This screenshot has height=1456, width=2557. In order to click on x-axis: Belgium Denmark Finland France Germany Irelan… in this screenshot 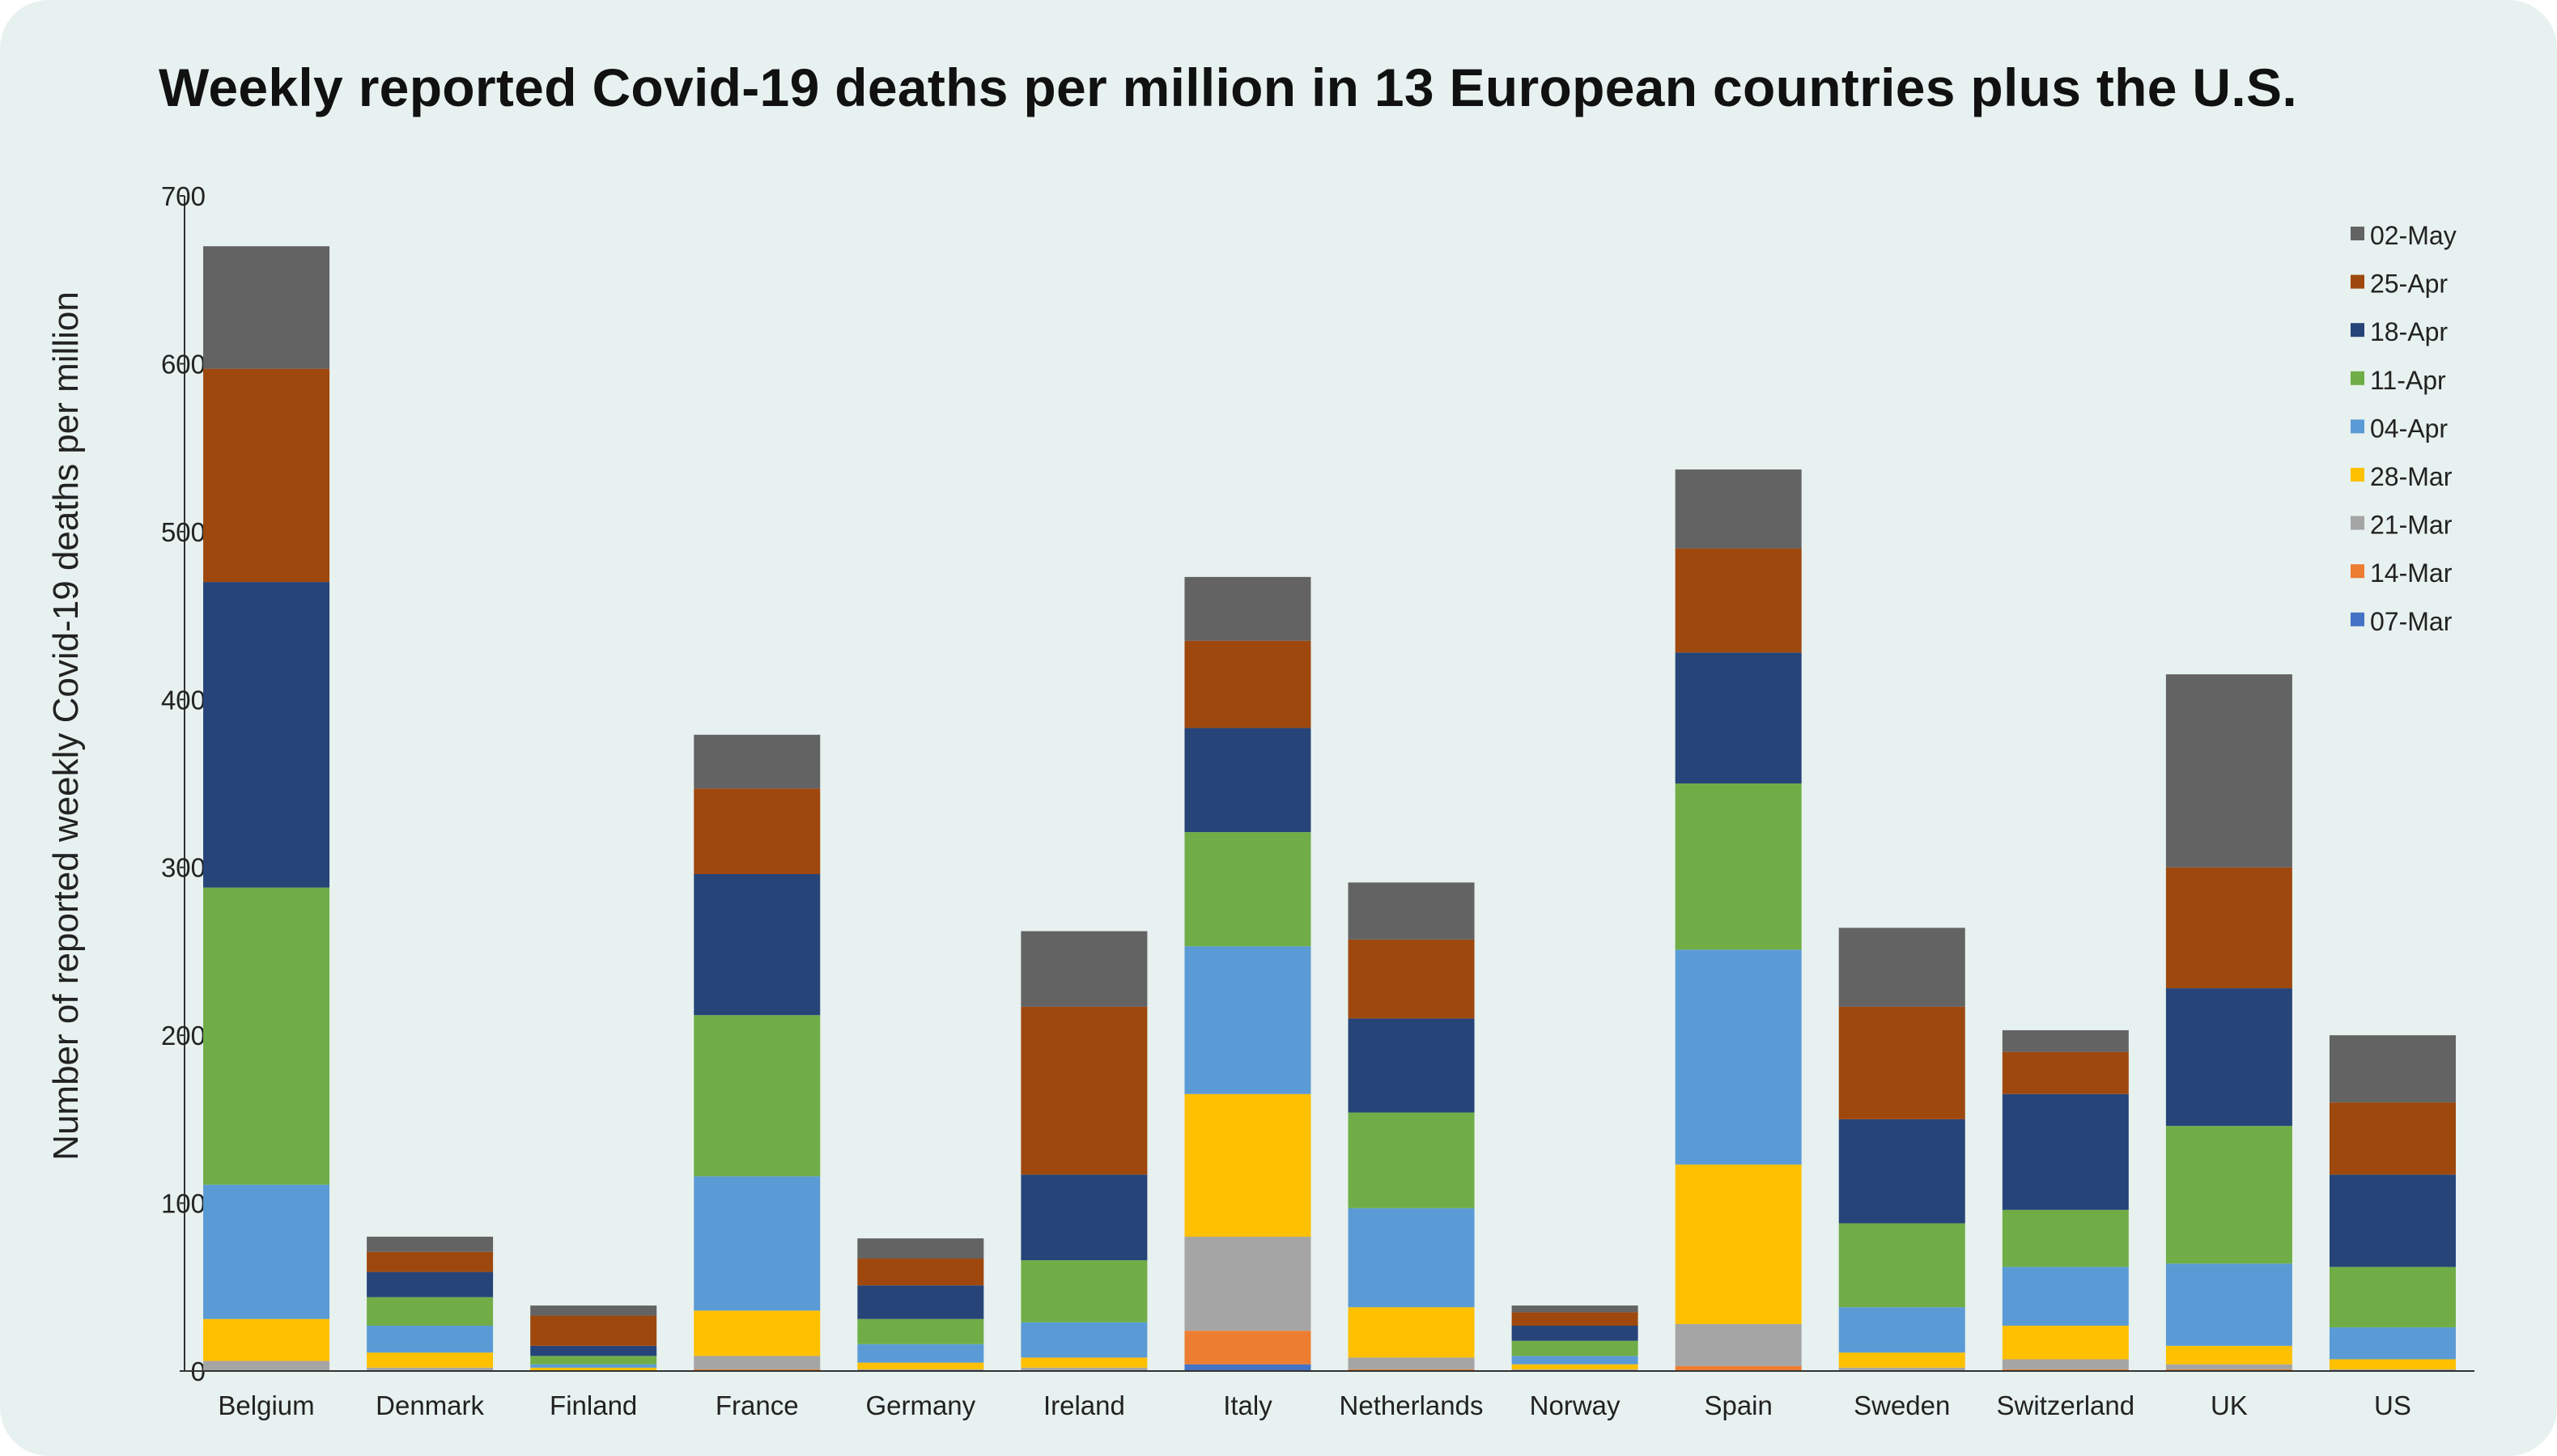, I will do `click(1329, 1395)`.